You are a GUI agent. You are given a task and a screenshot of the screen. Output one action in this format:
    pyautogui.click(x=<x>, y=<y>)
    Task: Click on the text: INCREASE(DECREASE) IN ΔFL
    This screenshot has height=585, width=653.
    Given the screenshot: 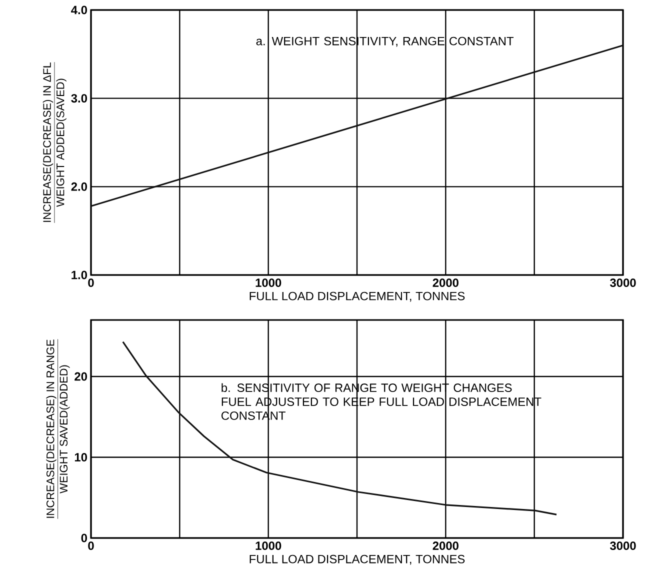 What is the action you would take?
    pyautogui.click(x=48, y=142)
    